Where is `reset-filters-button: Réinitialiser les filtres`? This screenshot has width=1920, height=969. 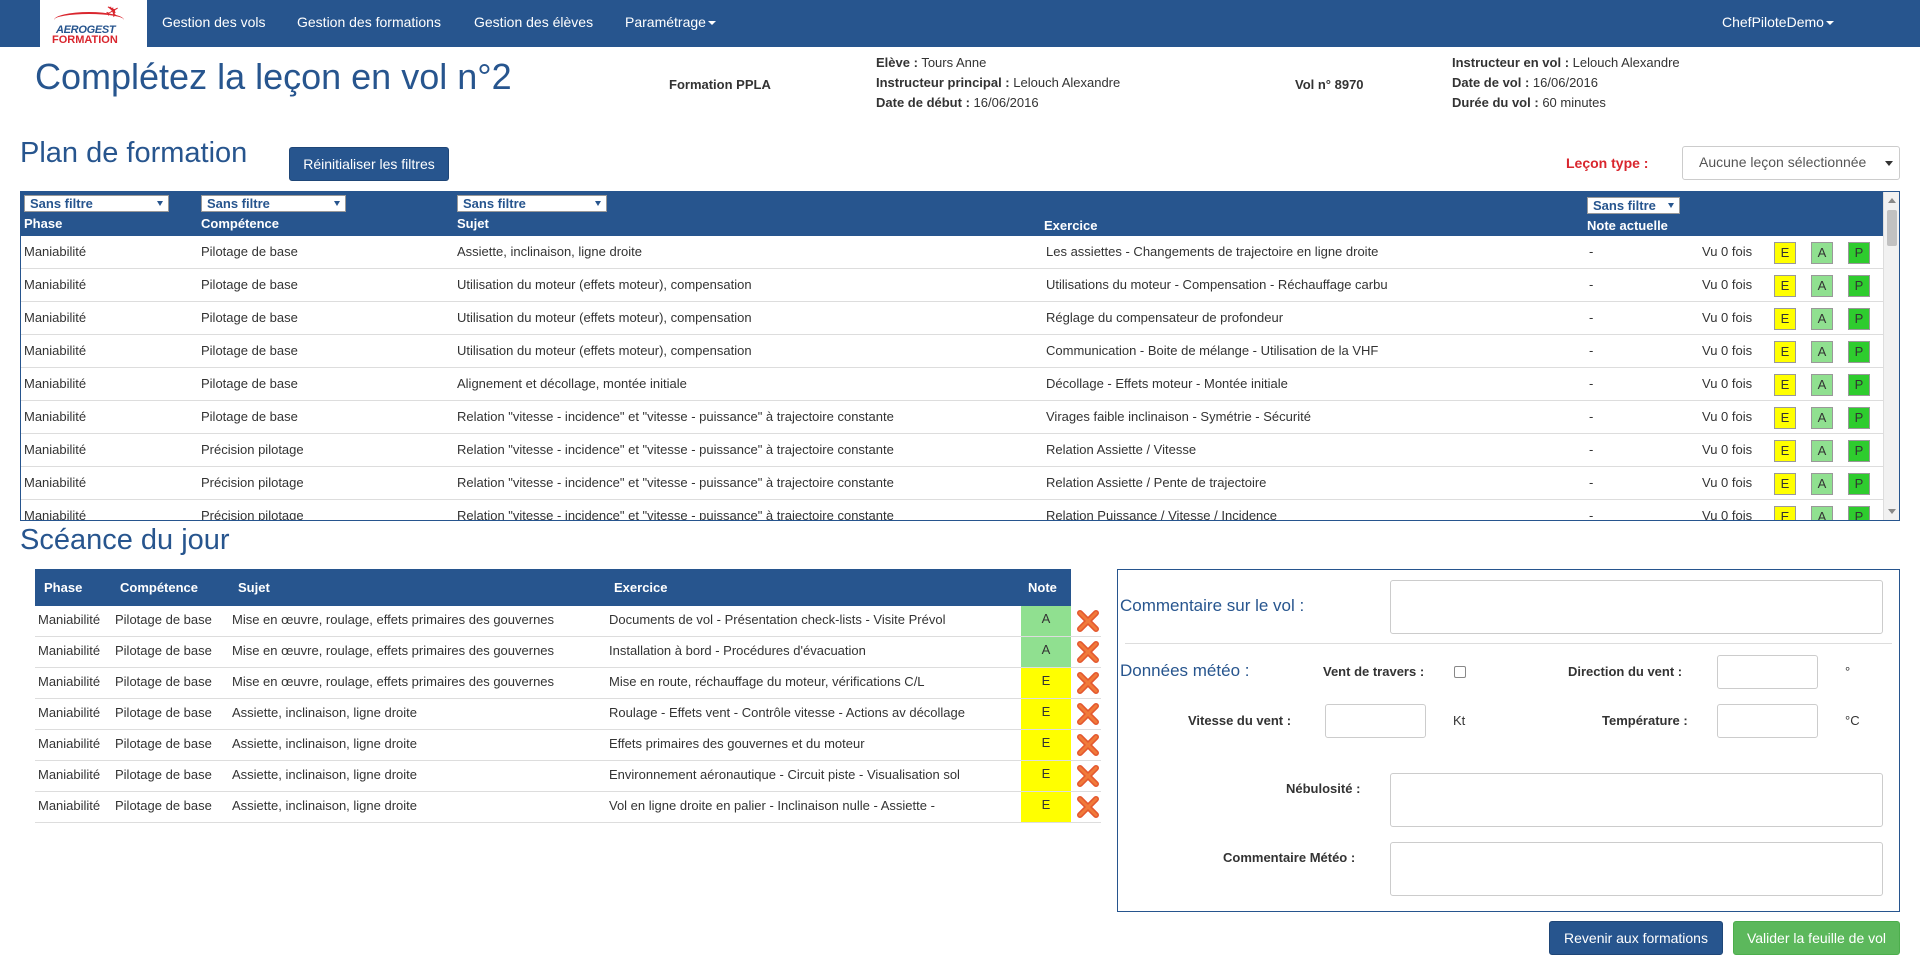 reset-filters-button: Réinitialiser les filtres is located at coordinates (369, 164).